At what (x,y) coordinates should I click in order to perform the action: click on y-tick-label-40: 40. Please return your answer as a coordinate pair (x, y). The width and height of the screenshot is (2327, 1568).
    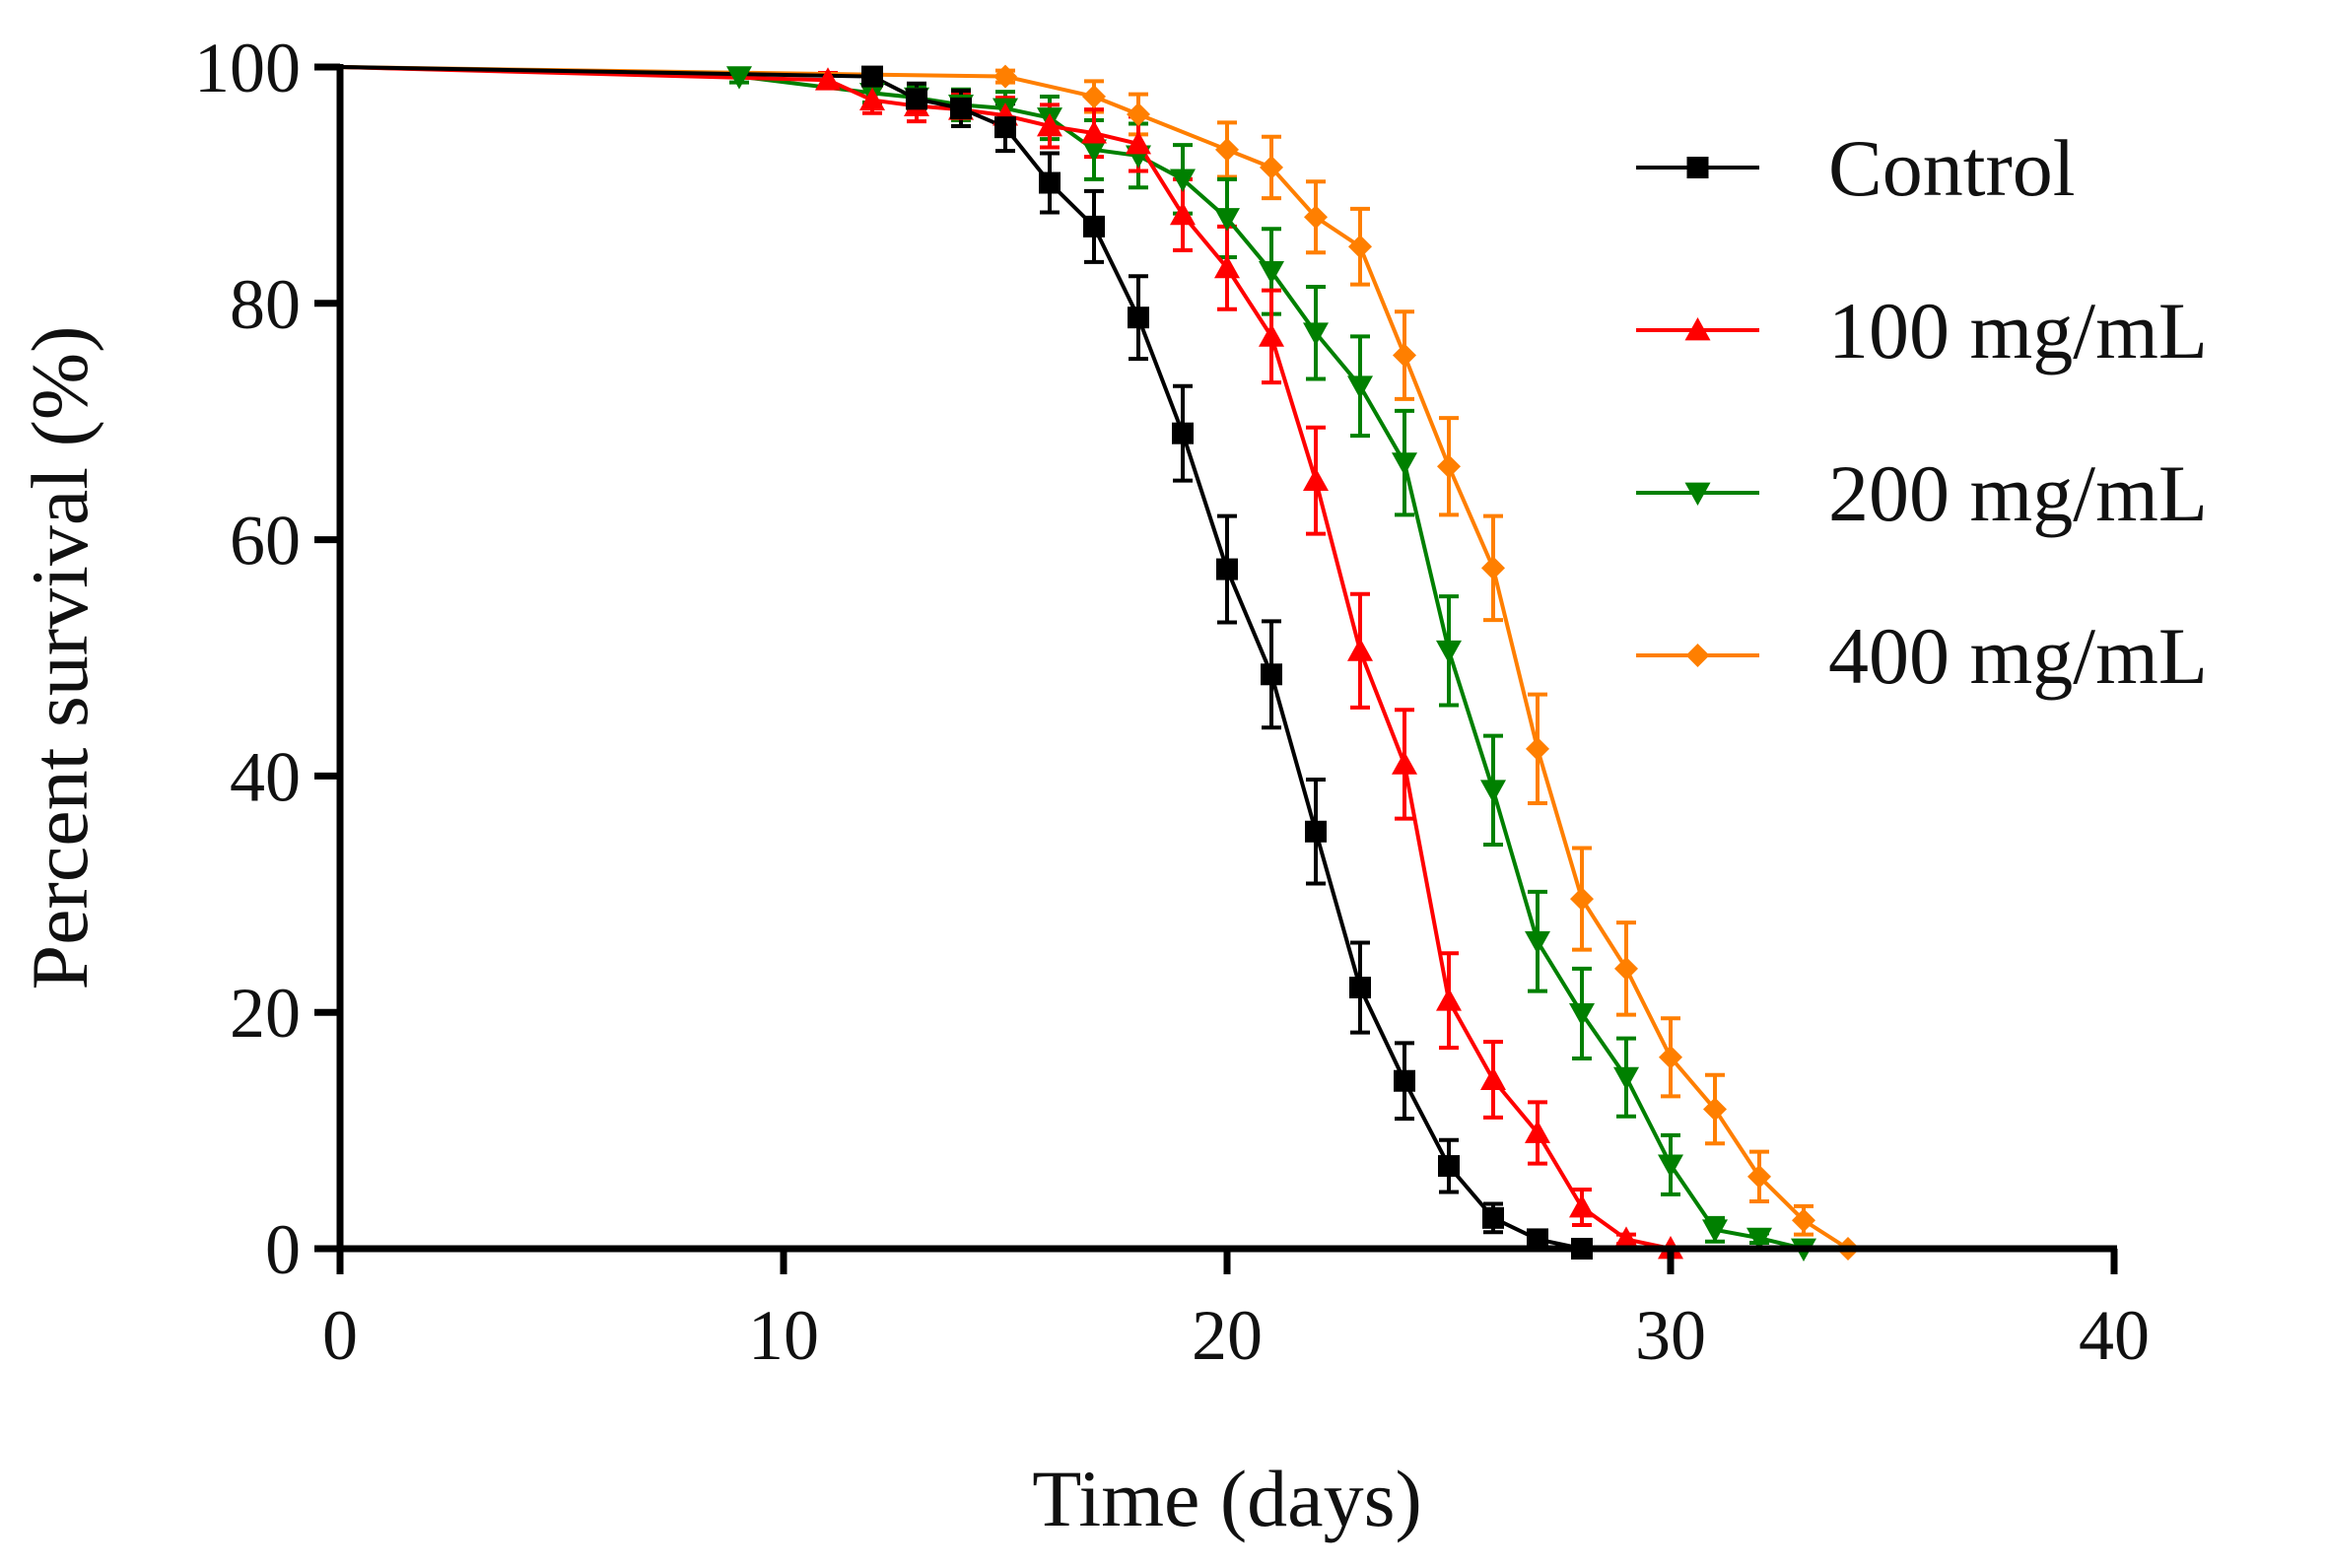
    Looking at the image, I should click on (265, 776).